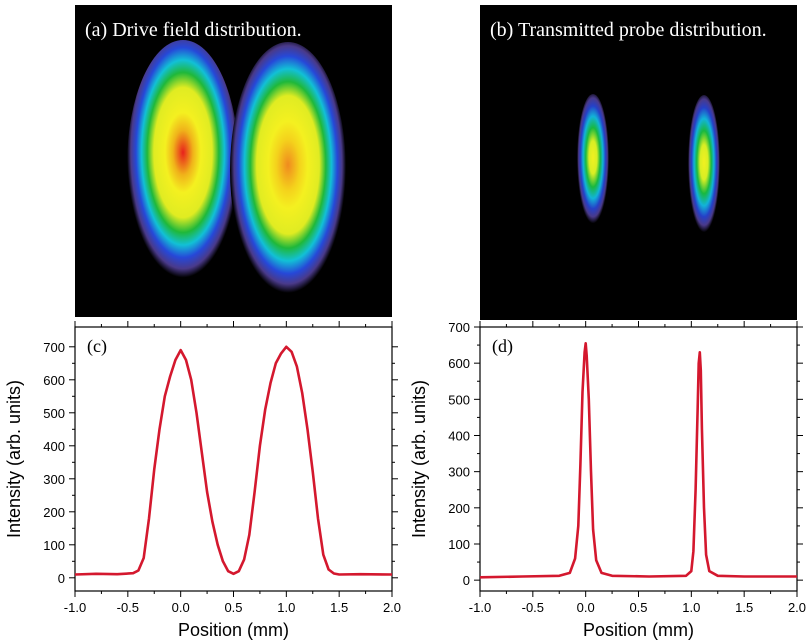  What do you see at coordinates (288, 170) in the screenshot?
I see `drive-beam-right` at bounding box center [288, 170].